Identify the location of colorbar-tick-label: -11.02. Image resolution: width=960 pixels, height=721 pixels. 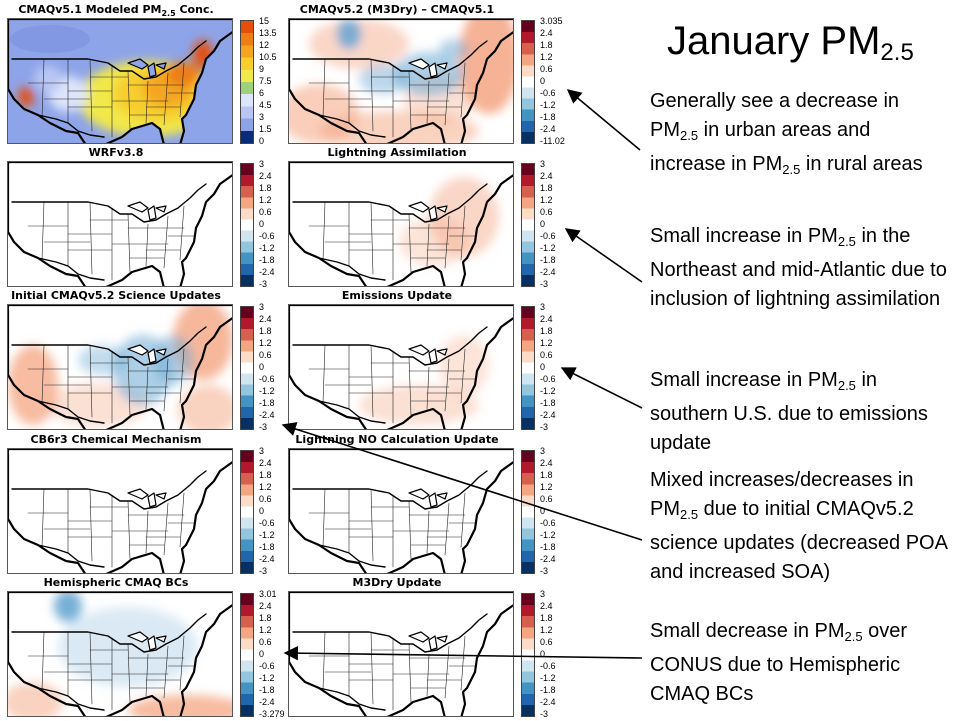
(552, 141).